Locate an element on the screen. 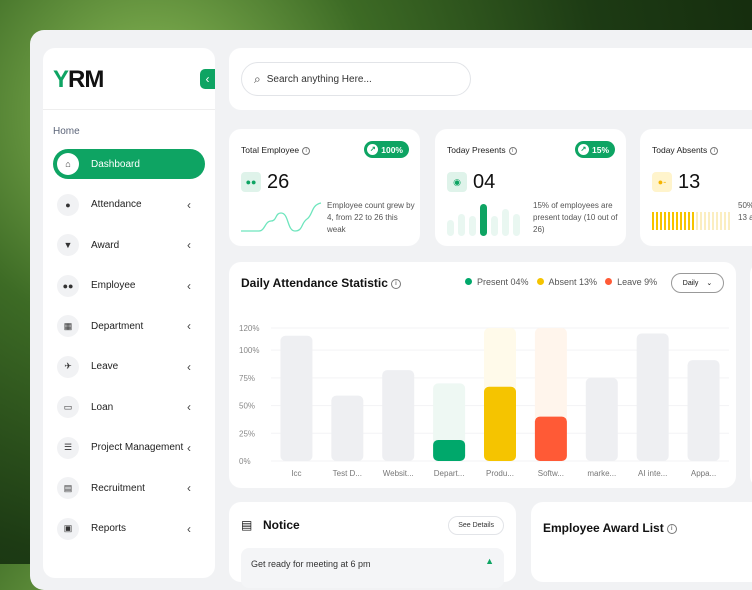  stat-value: 04 is located at coordinates (484, 182).